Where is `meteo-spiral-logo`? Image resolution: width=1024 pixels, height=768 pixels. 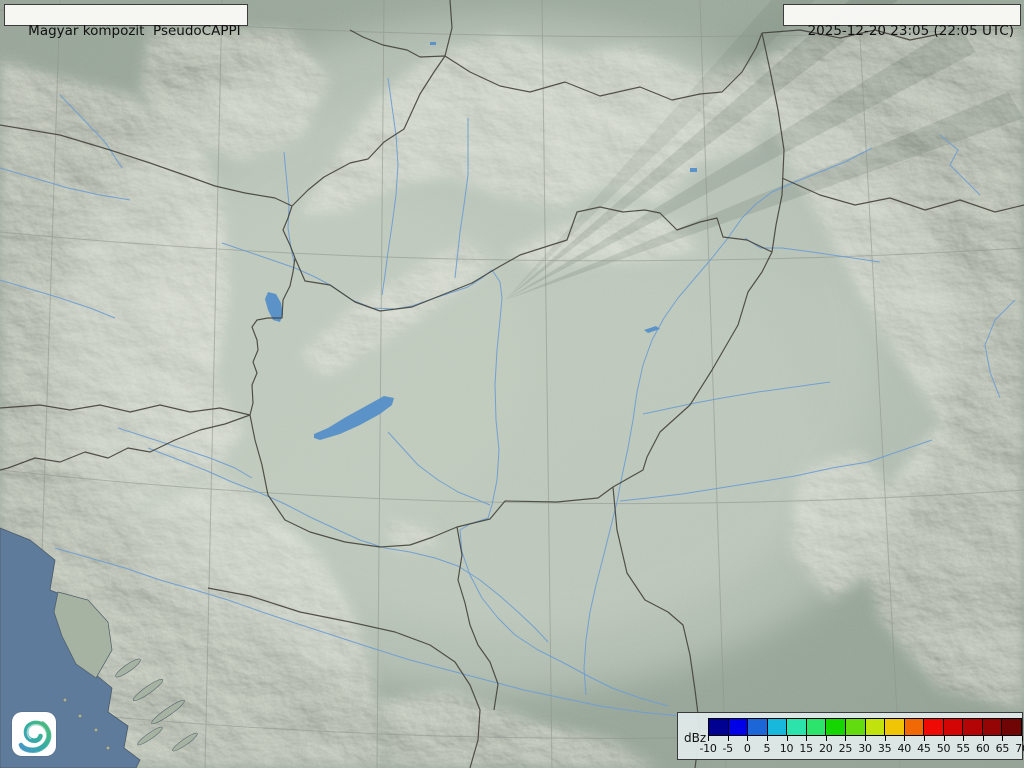 meteo-spiral-logo is located at coordinates (34, 734).